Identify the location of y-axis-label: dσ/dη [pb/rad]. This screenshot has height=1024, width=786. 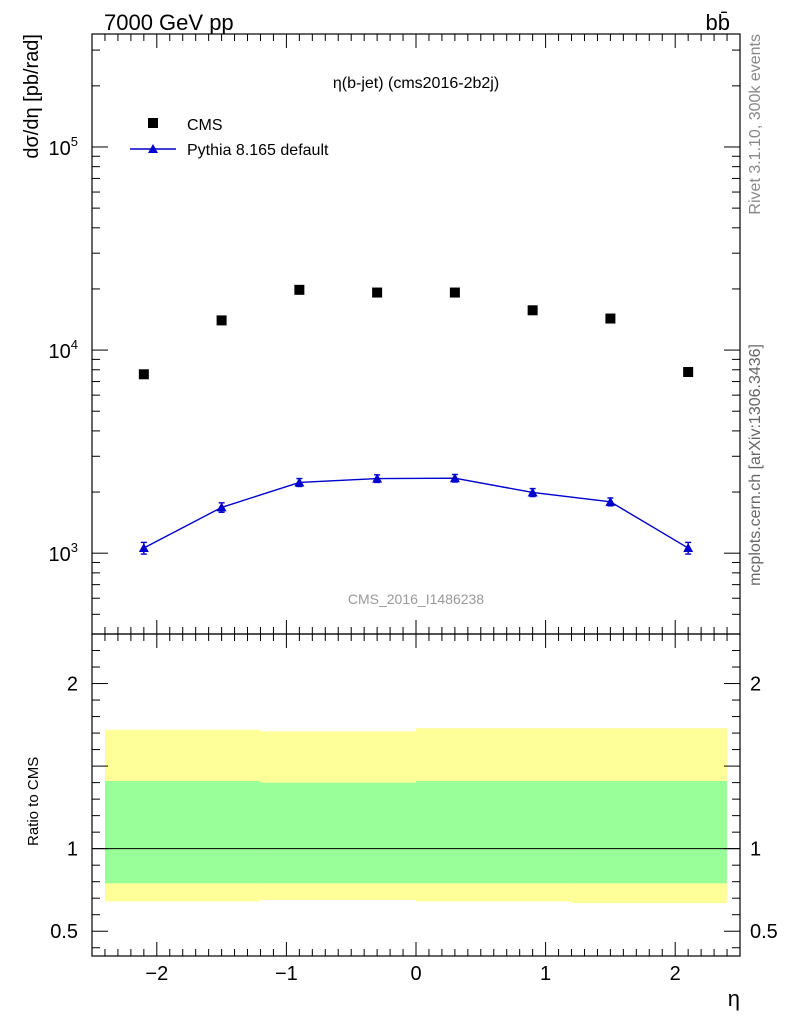
(32, 96).